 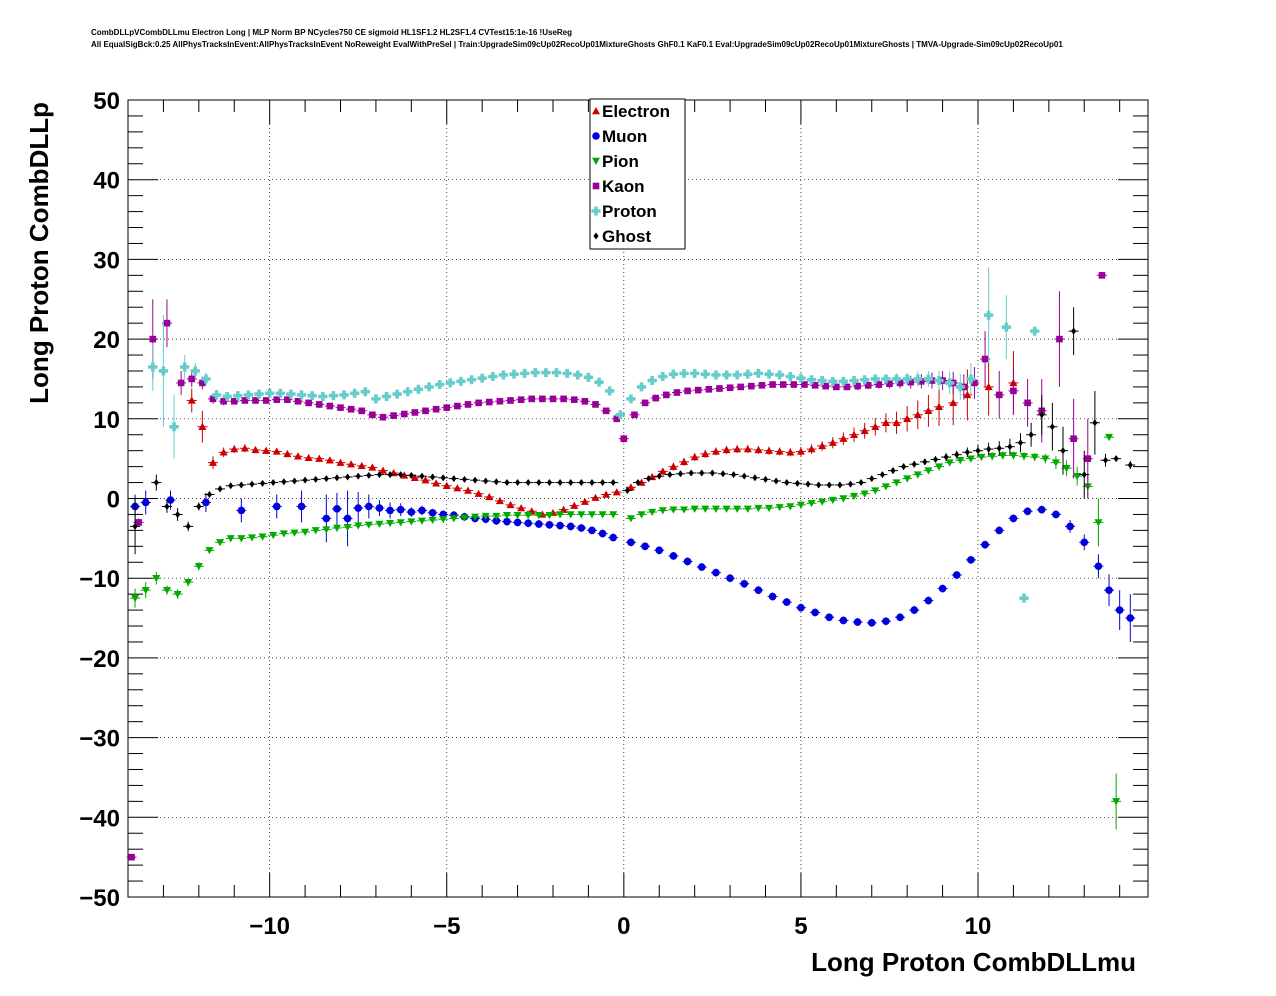 What do you see at coordinates (99, 579) in the screenshot?
I see `y-tick-label: −10` at bounding box center [99, 579].